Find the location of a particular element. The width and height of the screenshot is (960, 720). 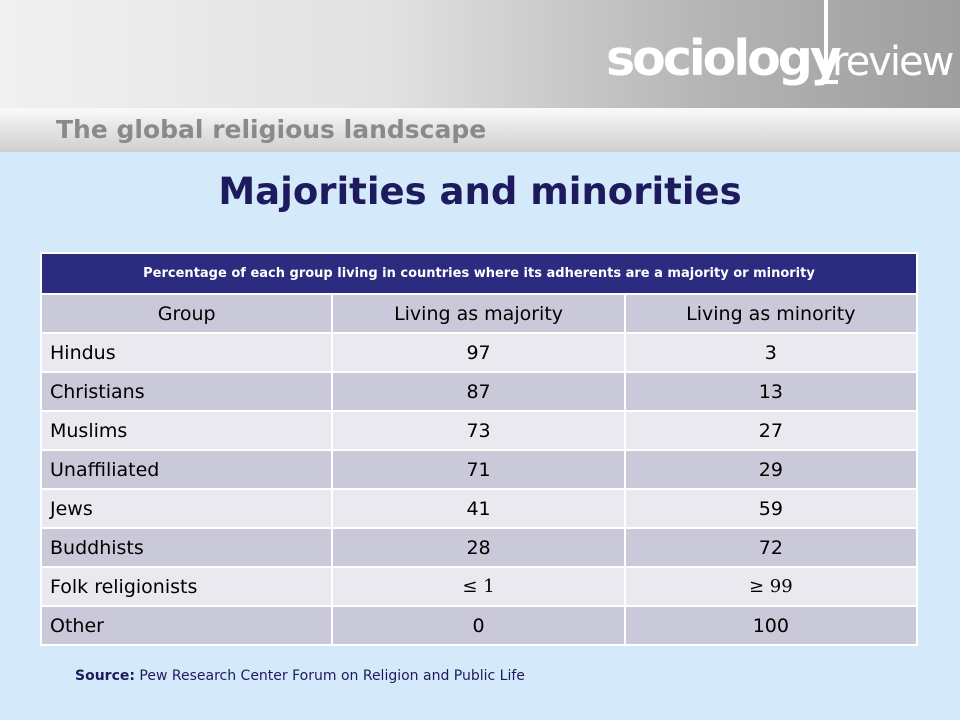

minority-cell: 3 is located at coordinates (771, 352).